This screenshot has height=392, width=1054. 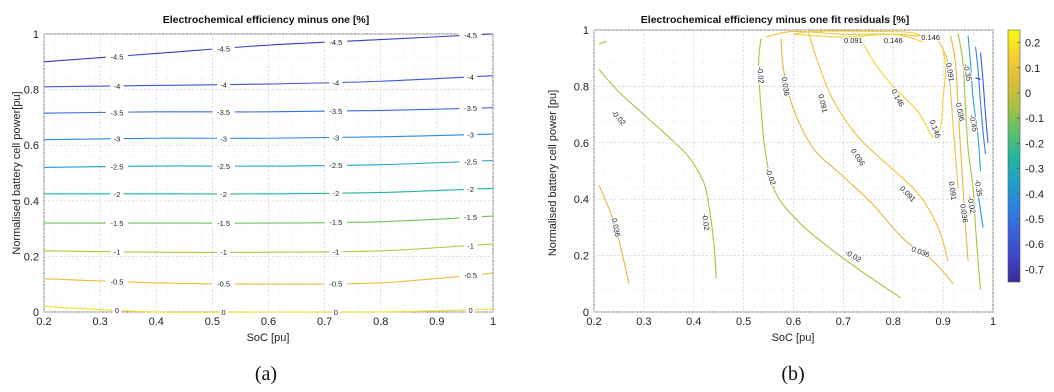 What do you see at coordinates (743, 322) in the screenshot?
I see `chart-b-xtick-label: 0.5` at bounding box center [743, 322].